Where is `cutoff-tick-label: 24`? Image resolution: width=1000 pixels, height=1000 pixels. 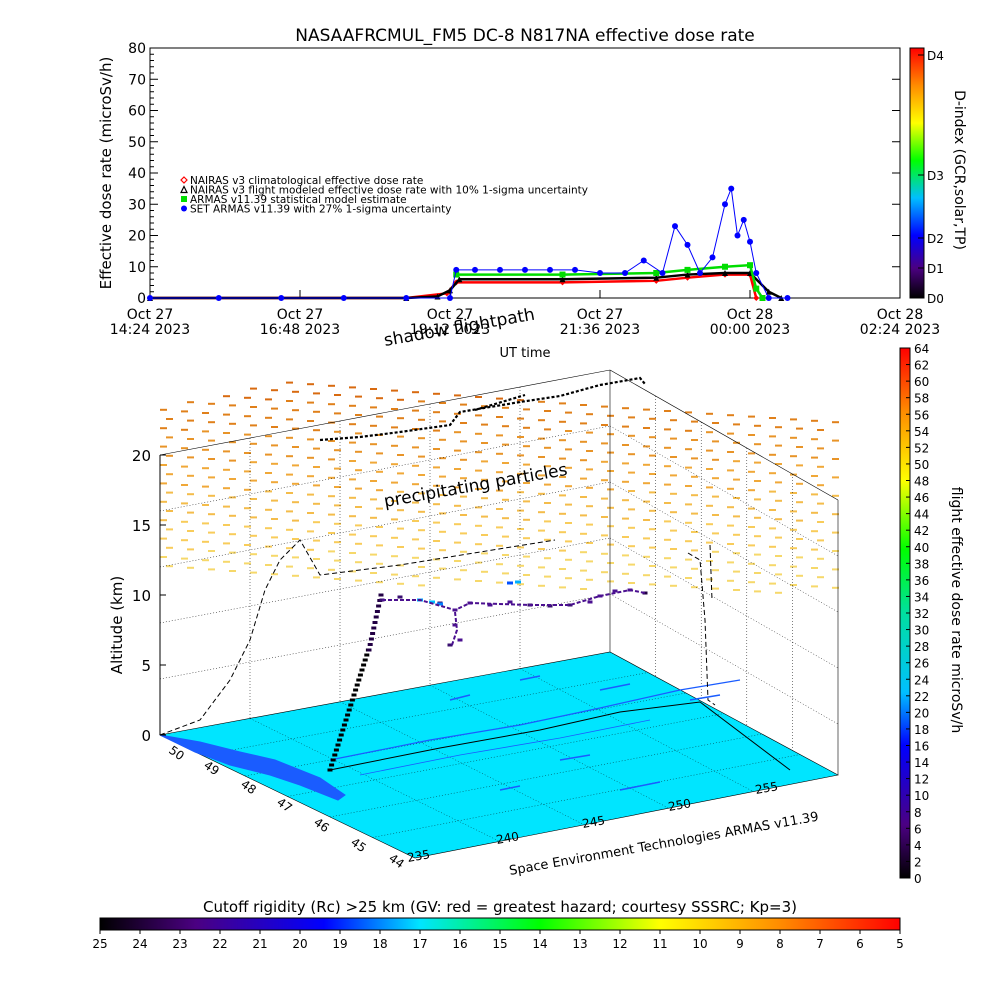
cutoff-tick-label: 24 is located at coordinates (139, 944).